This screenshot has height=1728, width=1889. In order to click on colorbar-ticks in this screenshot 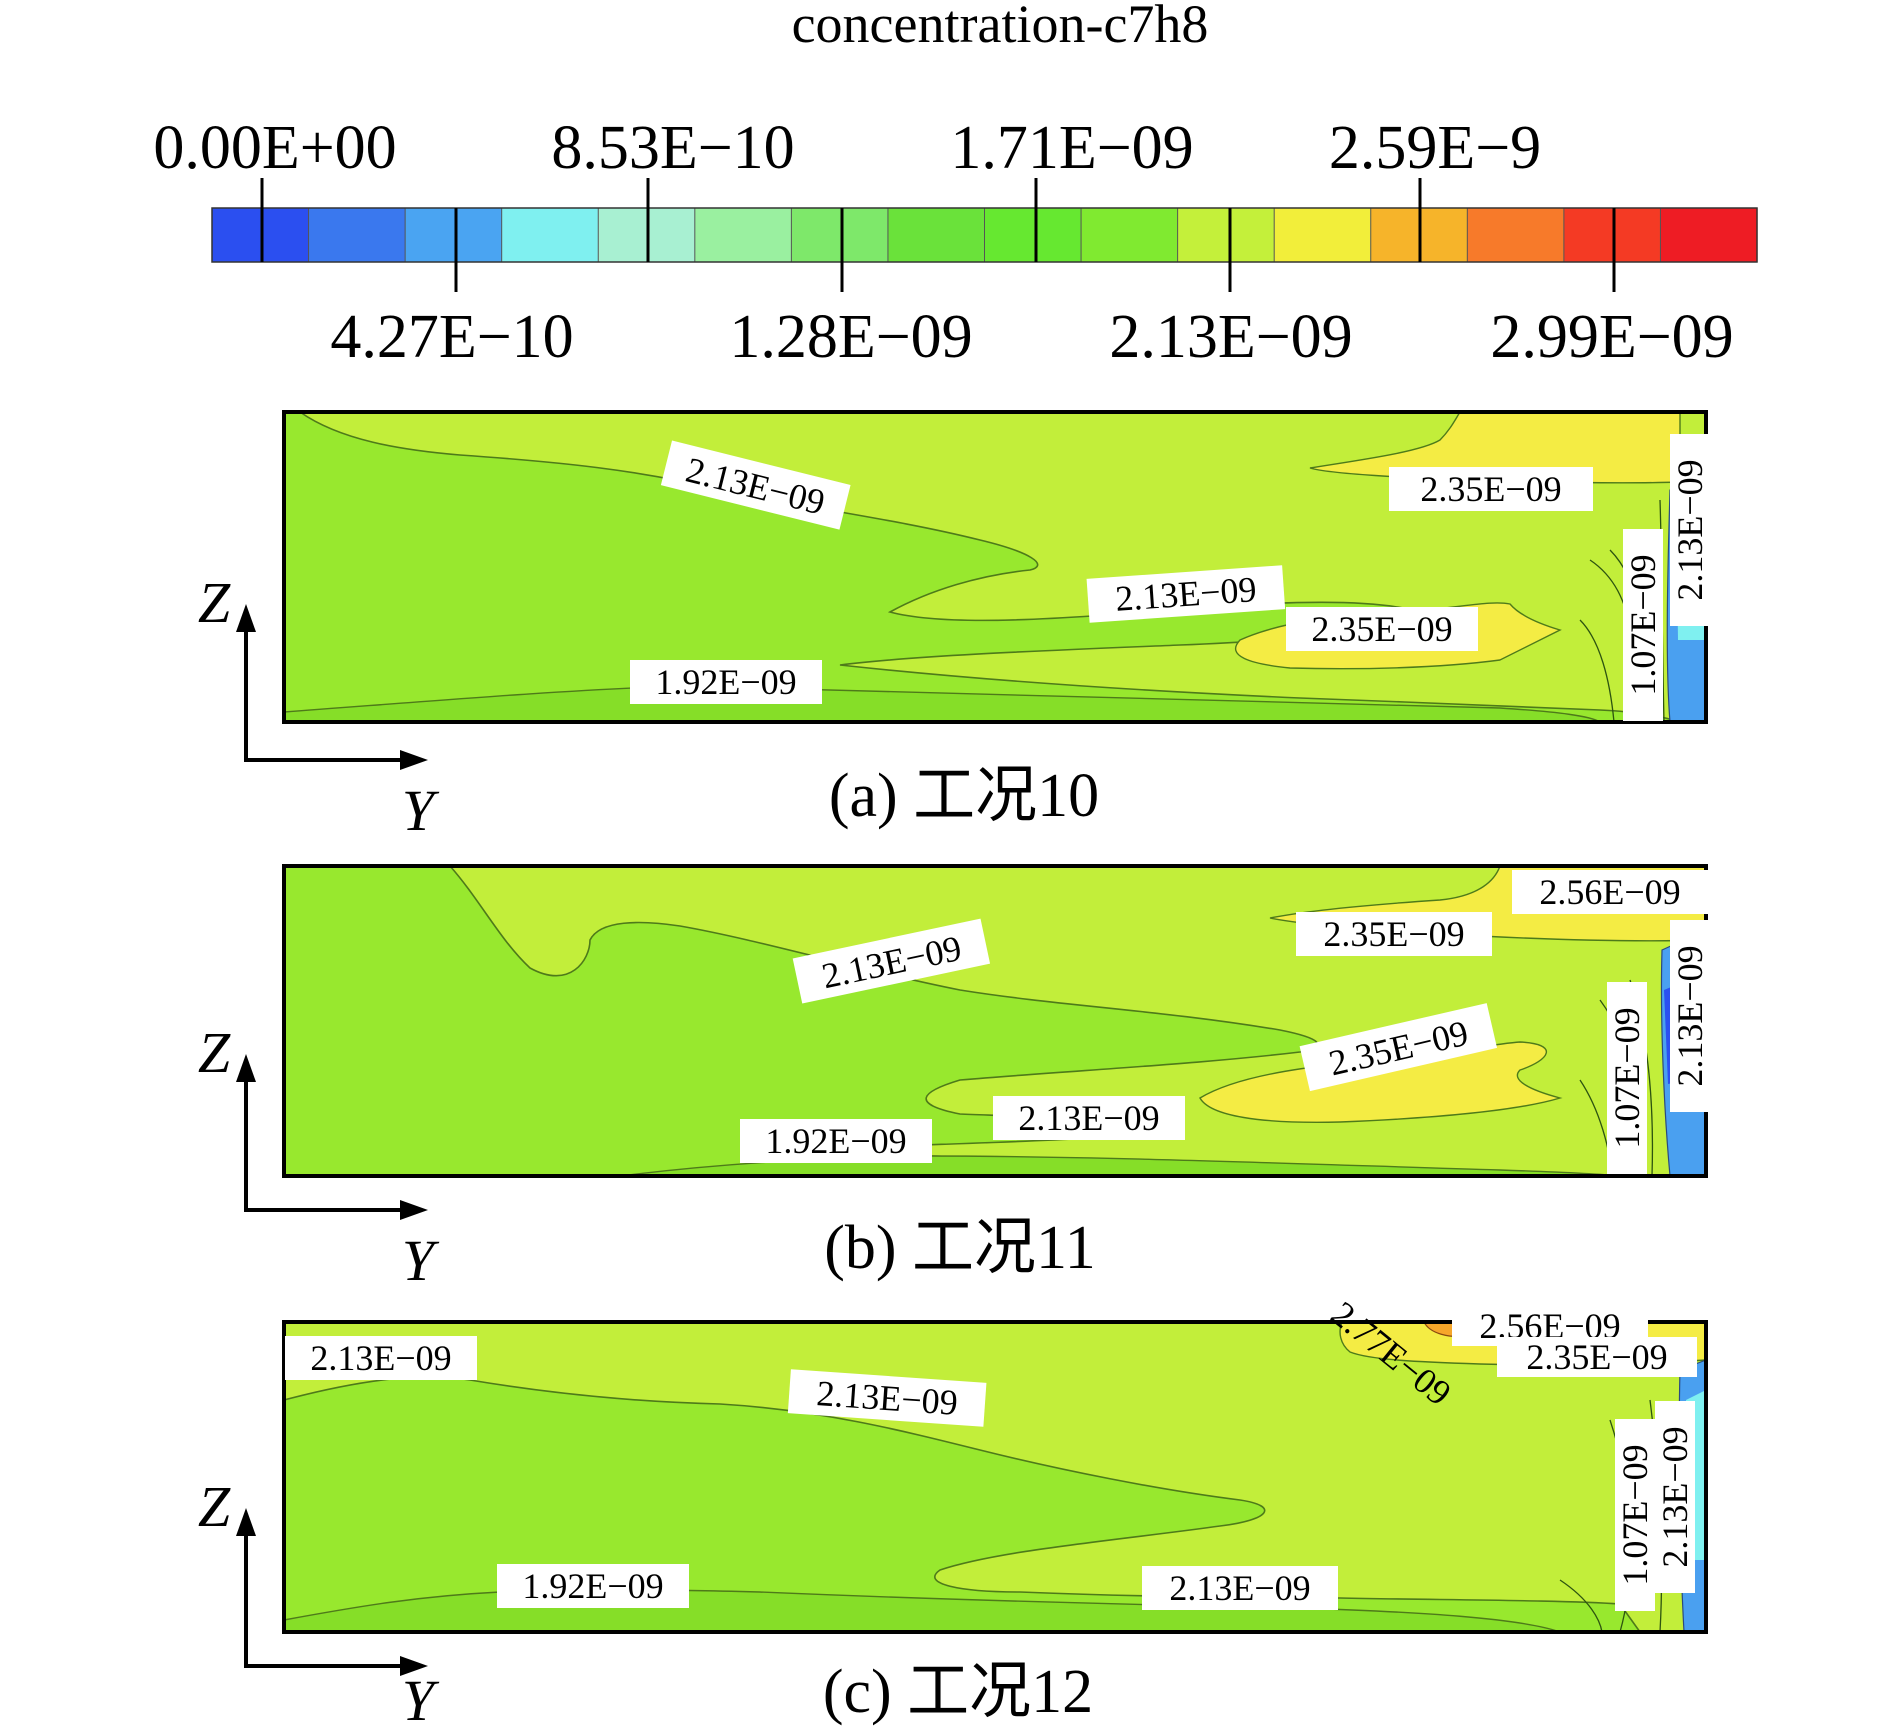, I will do `click(938, 235)`.